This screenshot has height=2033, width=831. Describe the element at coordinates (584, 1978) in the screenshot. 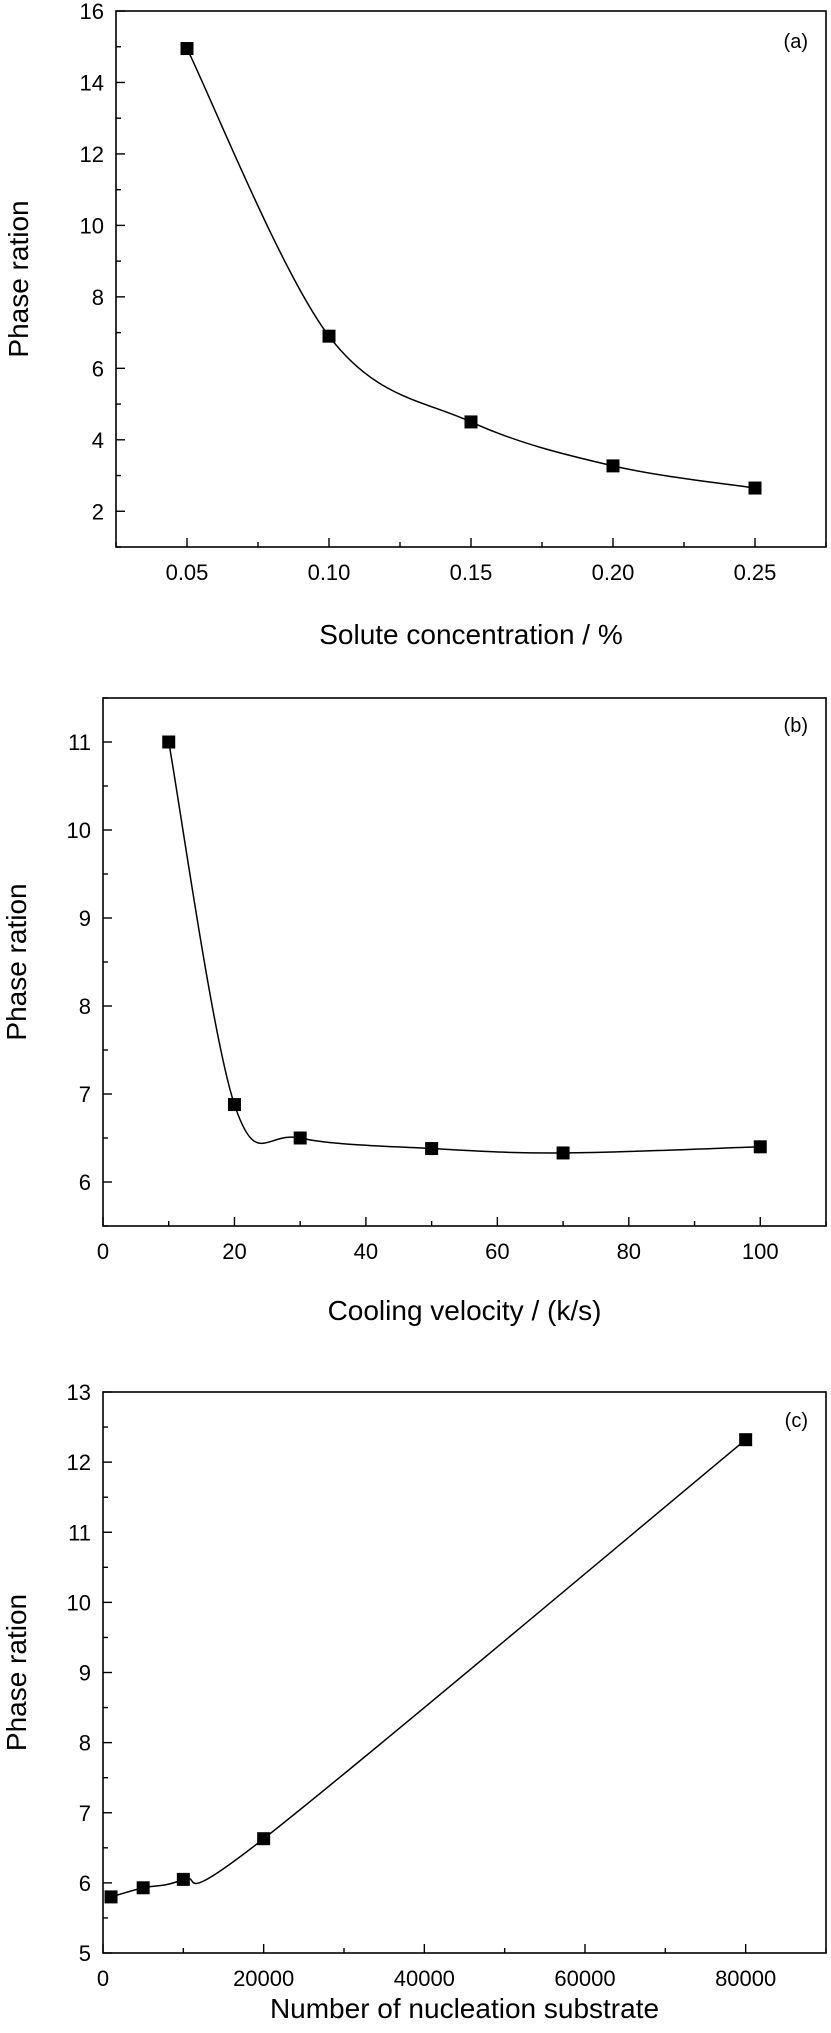

I see `x-tick-label: 60000` at that location.